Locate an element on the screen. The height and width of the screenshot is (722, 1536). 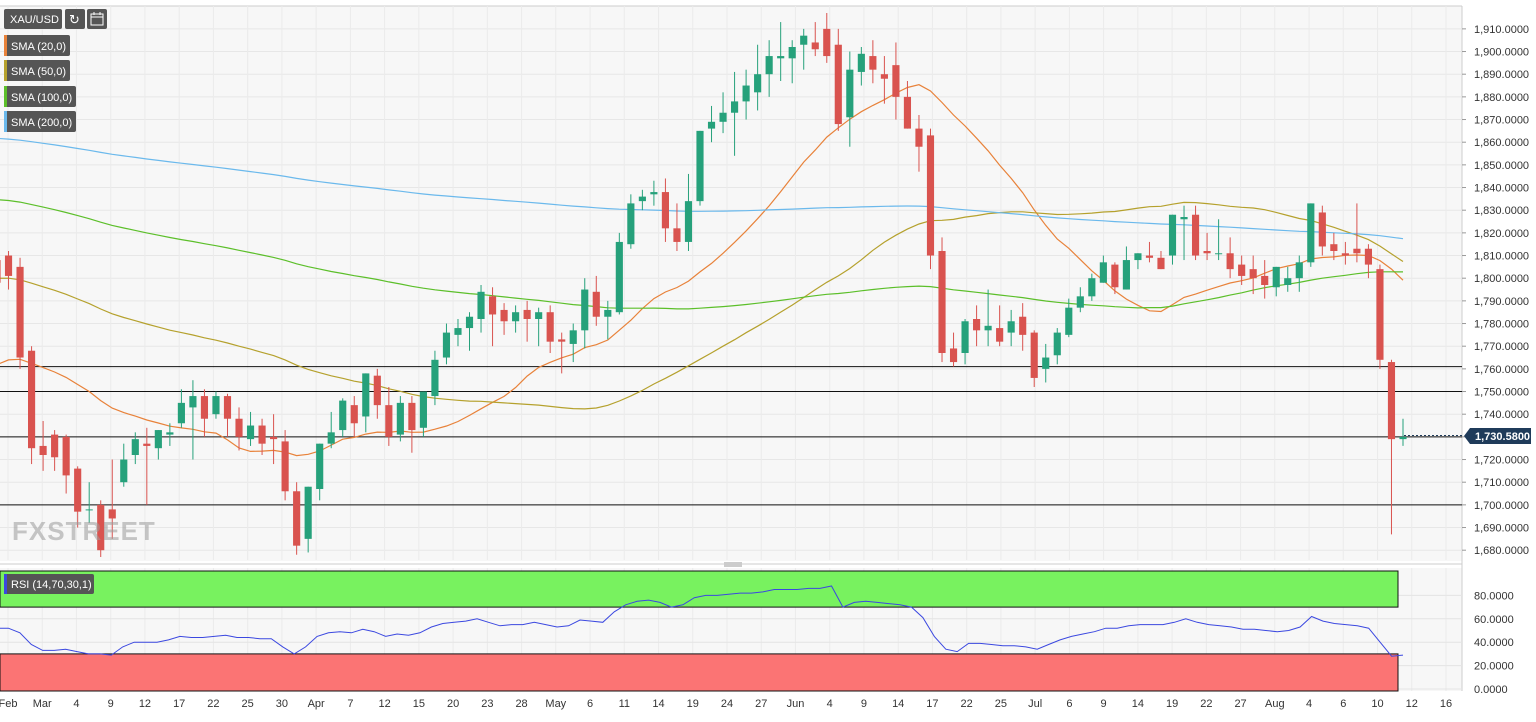
price-tick-label: 1,820.0000 is located at coordinates (1501, 234).